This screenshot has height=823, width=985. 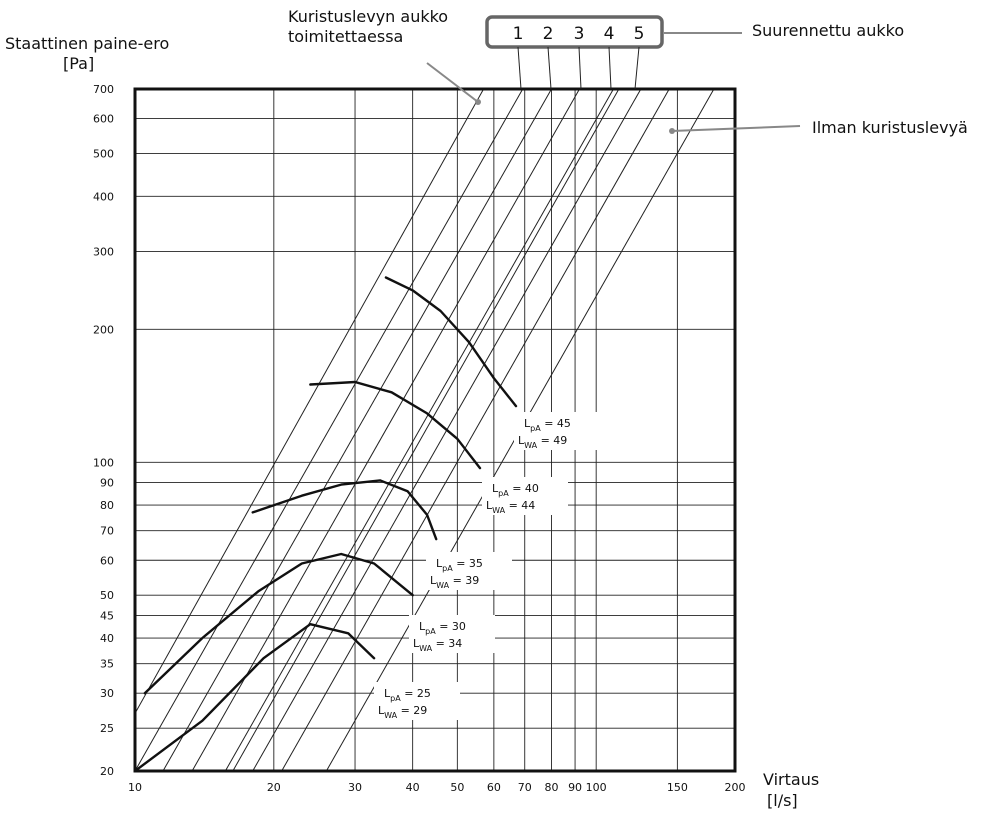 I want to click on lwa-value: = 34, so click(x=447, y=643).